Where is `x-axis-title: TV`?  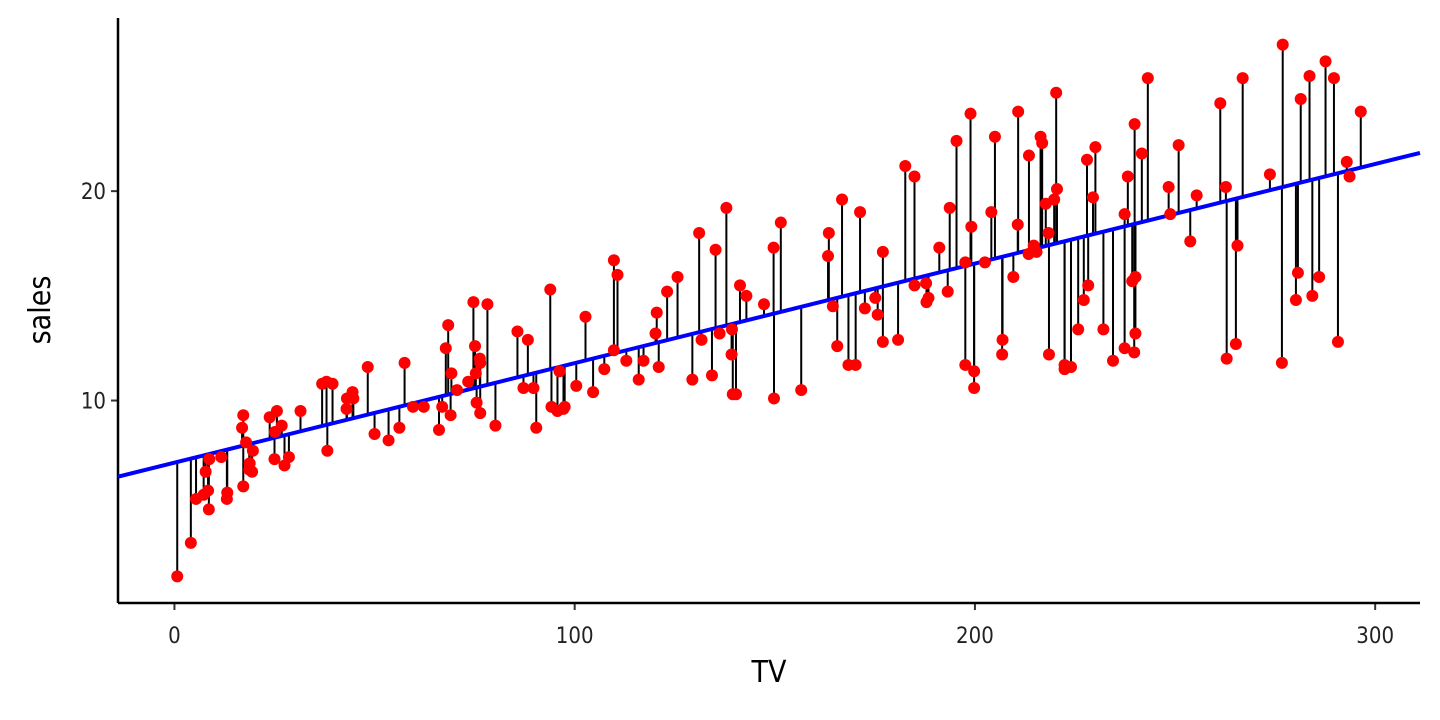
x-axis-title: TV is located at coordinates (769, 672).